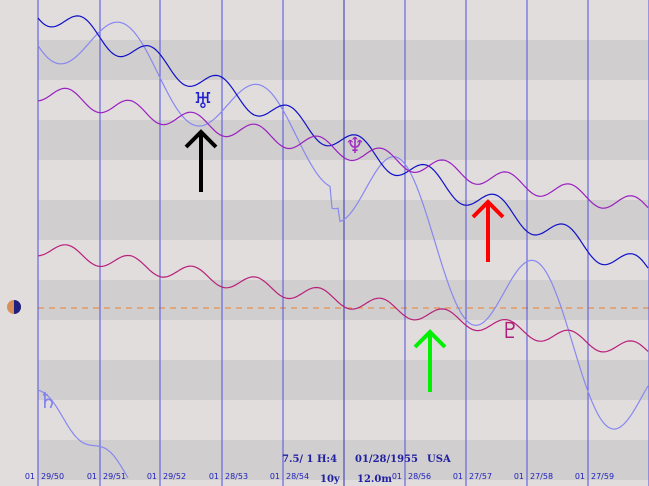 The height and width of the screenshot is (486, 649). Describe the element at coordinates (330, 479) in the screenshot. I see `span: 10y` at that location.